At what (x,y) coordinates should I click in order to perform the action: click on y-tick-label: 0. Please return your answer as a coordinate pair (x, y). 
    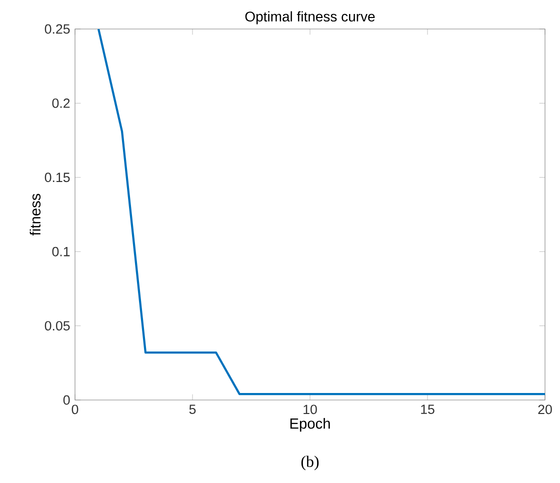
    Looking at the image, I should click on (66, 400).